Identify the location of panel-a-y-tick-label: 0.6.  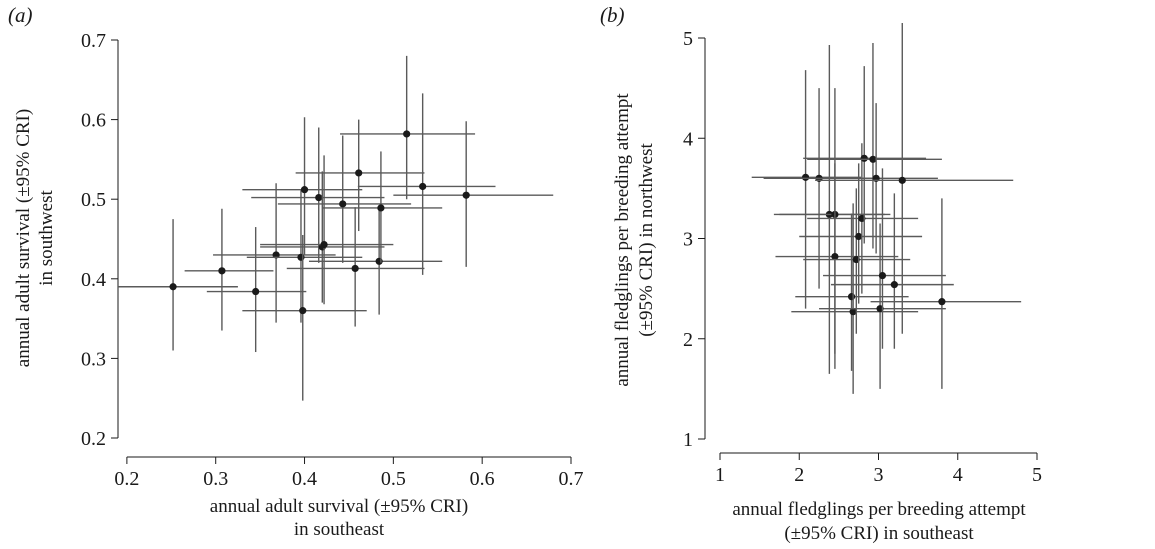
(93, 121).